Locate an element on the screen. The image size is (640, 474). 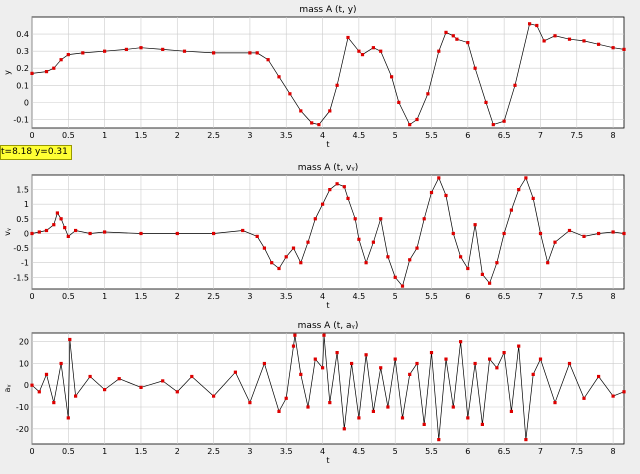
x-axis-label: t is located at coordinates (327, 144).